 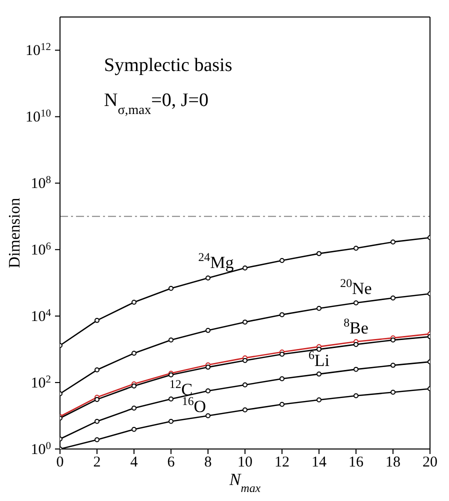 I want to click on series-label: $^{6}$Li, so click(x=319, y=359).